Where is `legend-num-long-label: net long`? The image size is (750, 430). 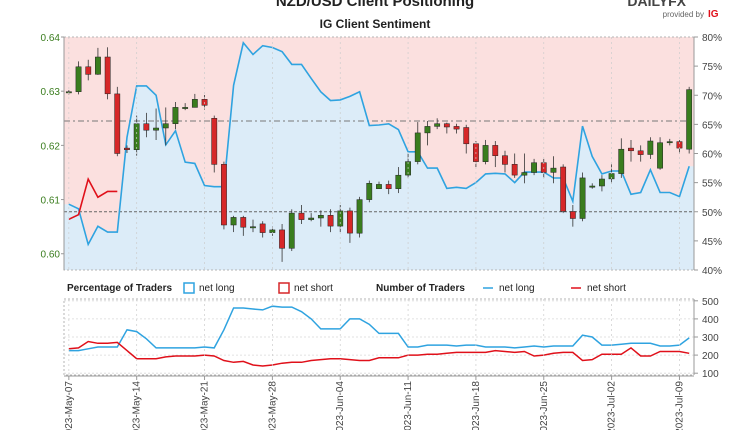
legend-num-long-label: net long is located at coordinates (517, 288).